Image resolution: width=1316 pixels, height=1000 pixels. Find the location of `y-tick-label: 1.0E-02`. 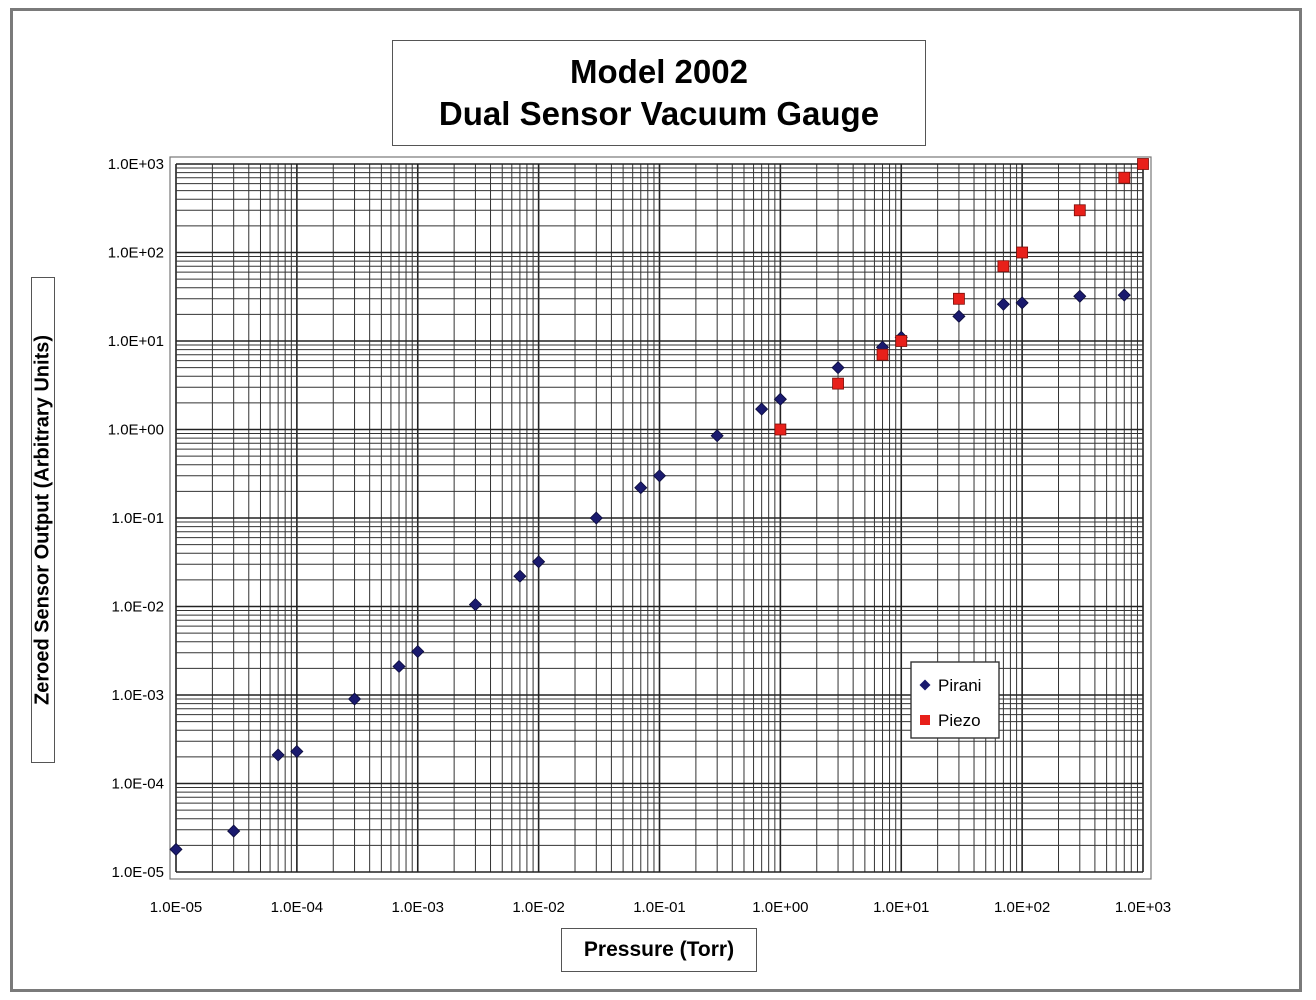

y-tick-label: 1.0E-02 is located at coordinates (137, 607).